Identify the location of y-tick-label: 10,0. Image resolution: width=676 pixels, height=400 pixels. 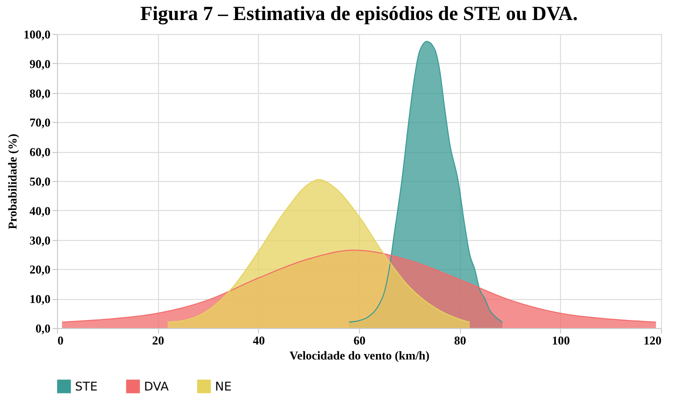
(40, 299).